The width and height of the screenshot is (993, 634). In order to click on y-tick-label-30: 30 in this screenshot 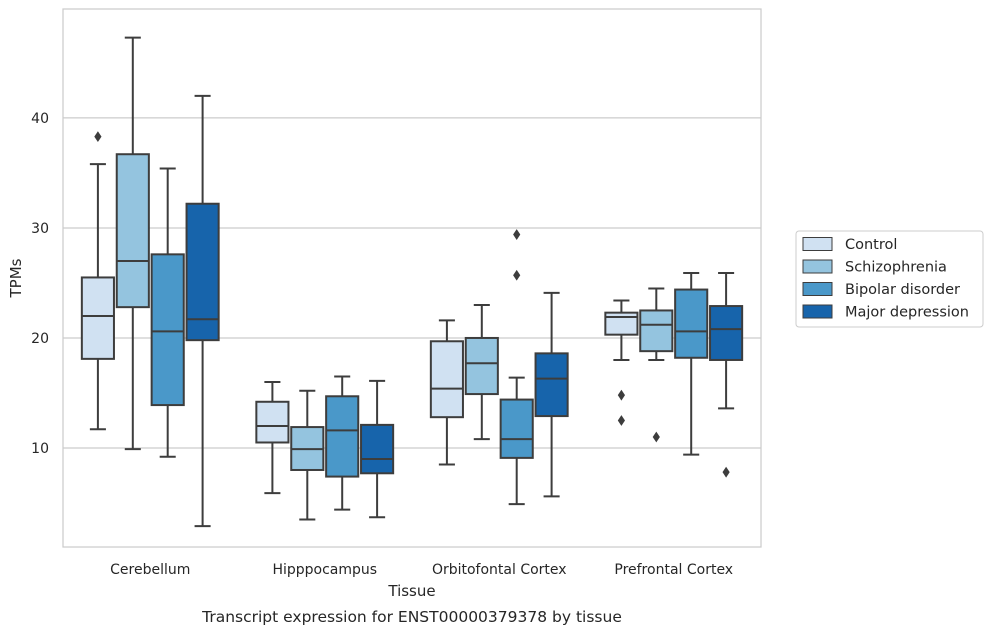, I will do `click(40, 229)`.